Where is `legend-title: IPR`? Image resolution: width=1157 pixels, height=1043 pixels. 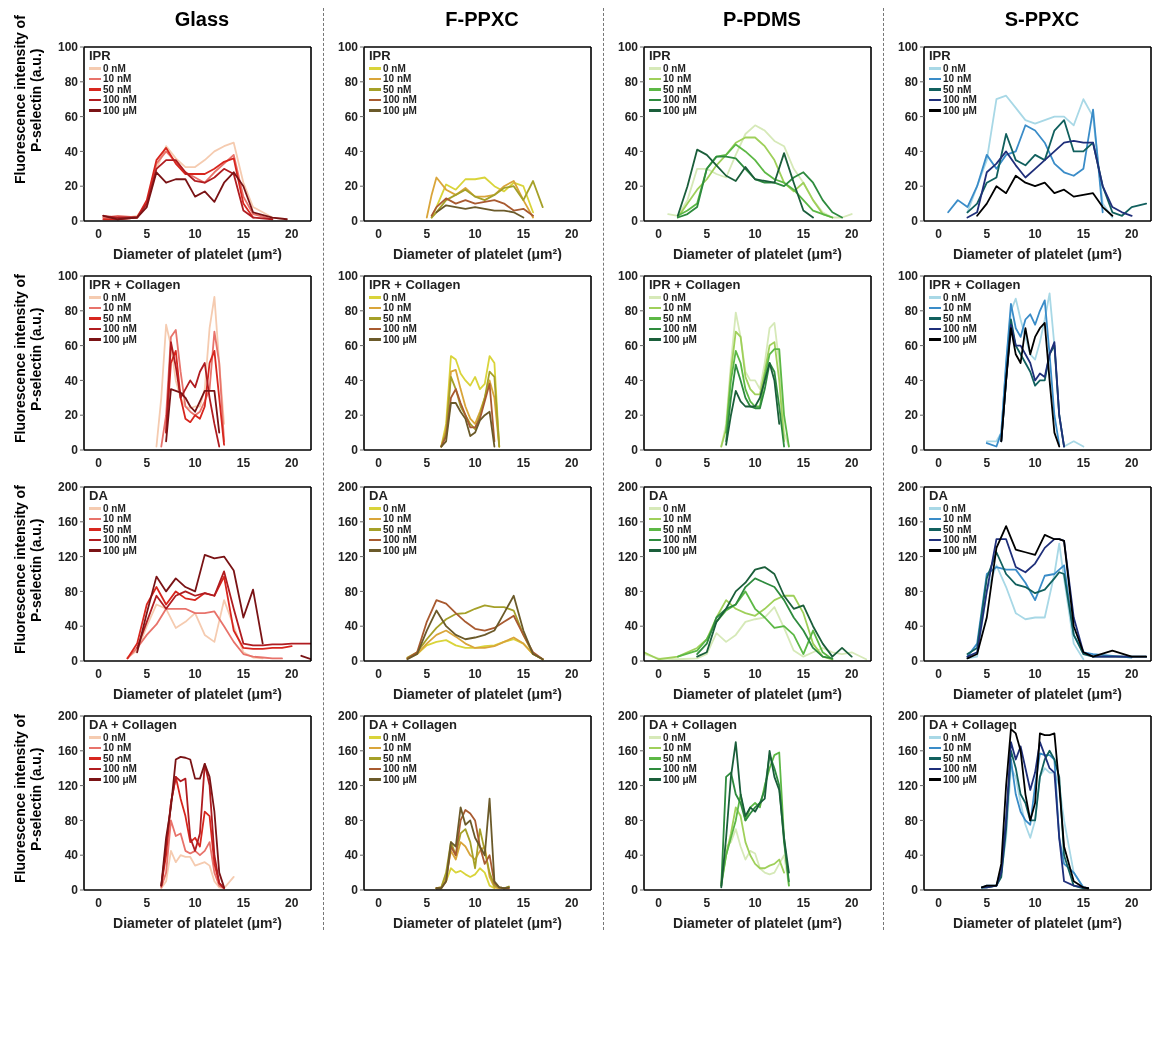
legend-title: IPR is located at coordinates (660, 55).